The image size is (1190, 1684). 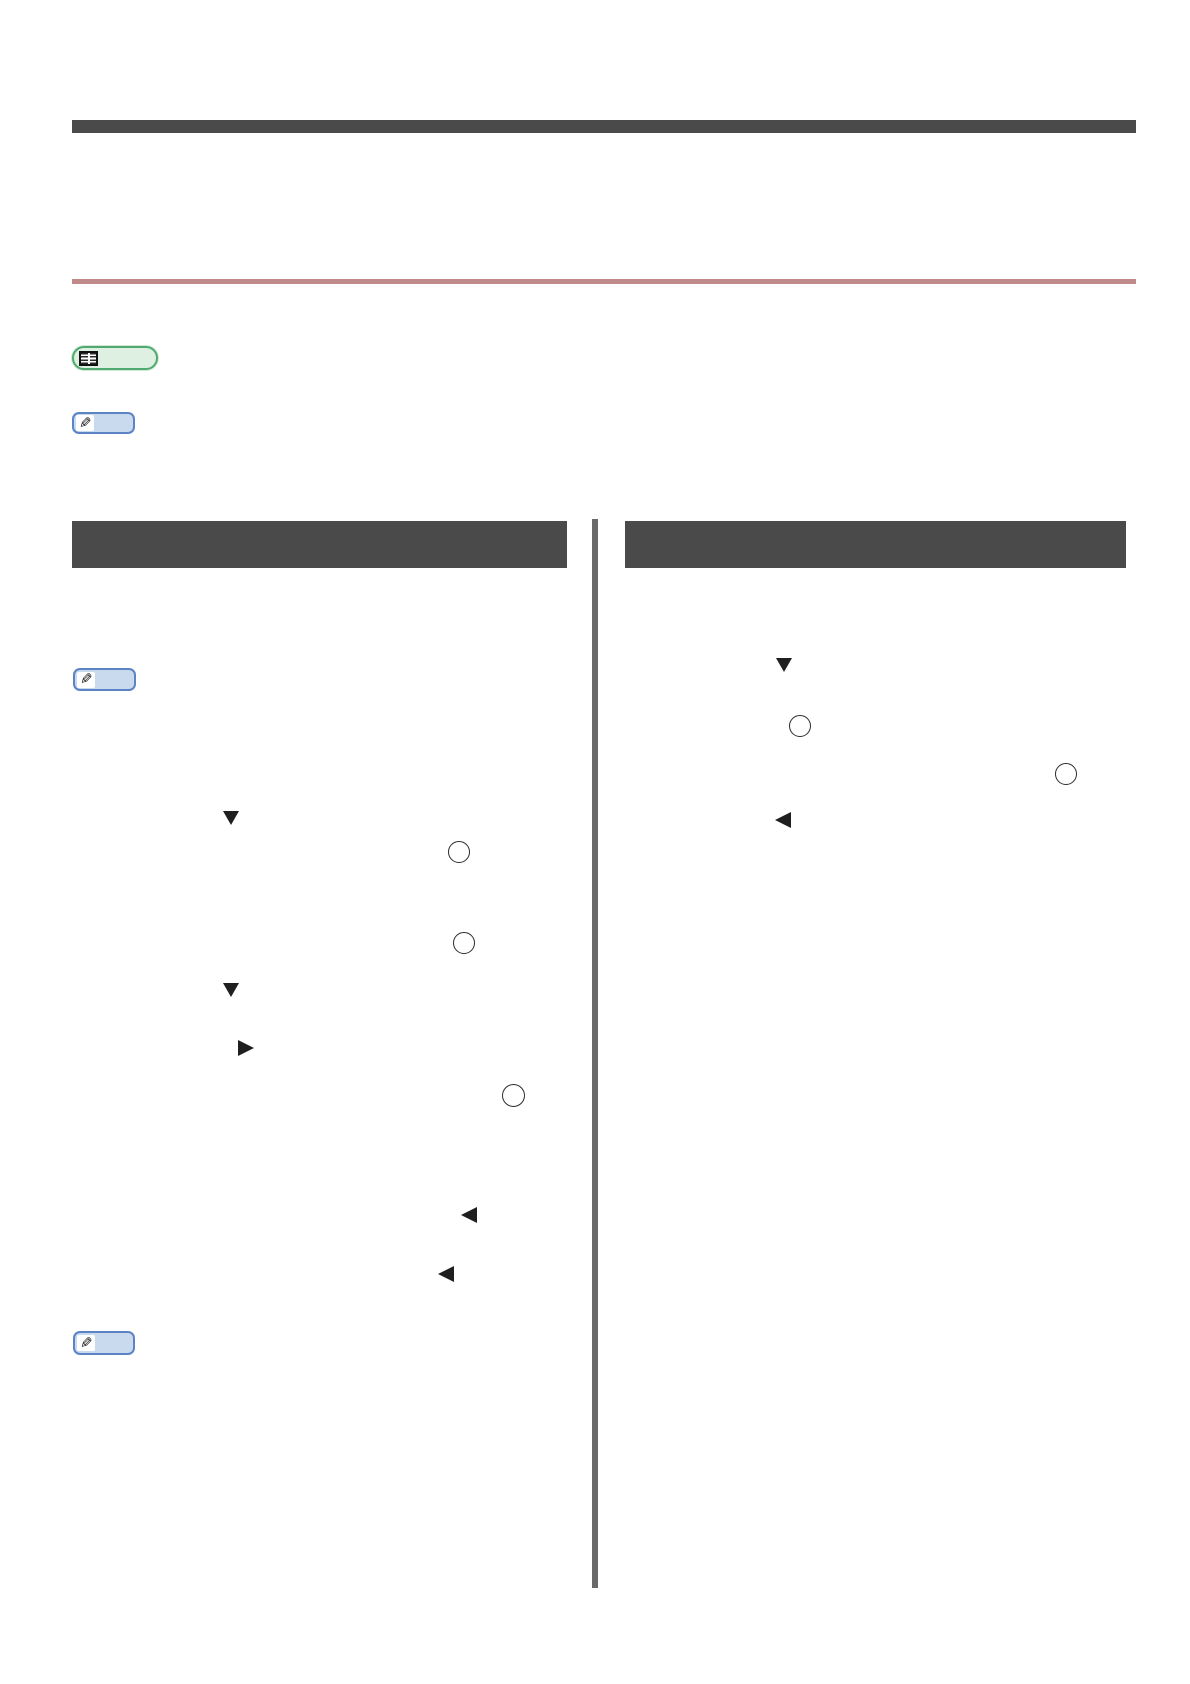 What do you see at coordinates (246, 1048) in the screenshot?
I see `right-triangle-key-icon` at bounding box center [246, 1048].